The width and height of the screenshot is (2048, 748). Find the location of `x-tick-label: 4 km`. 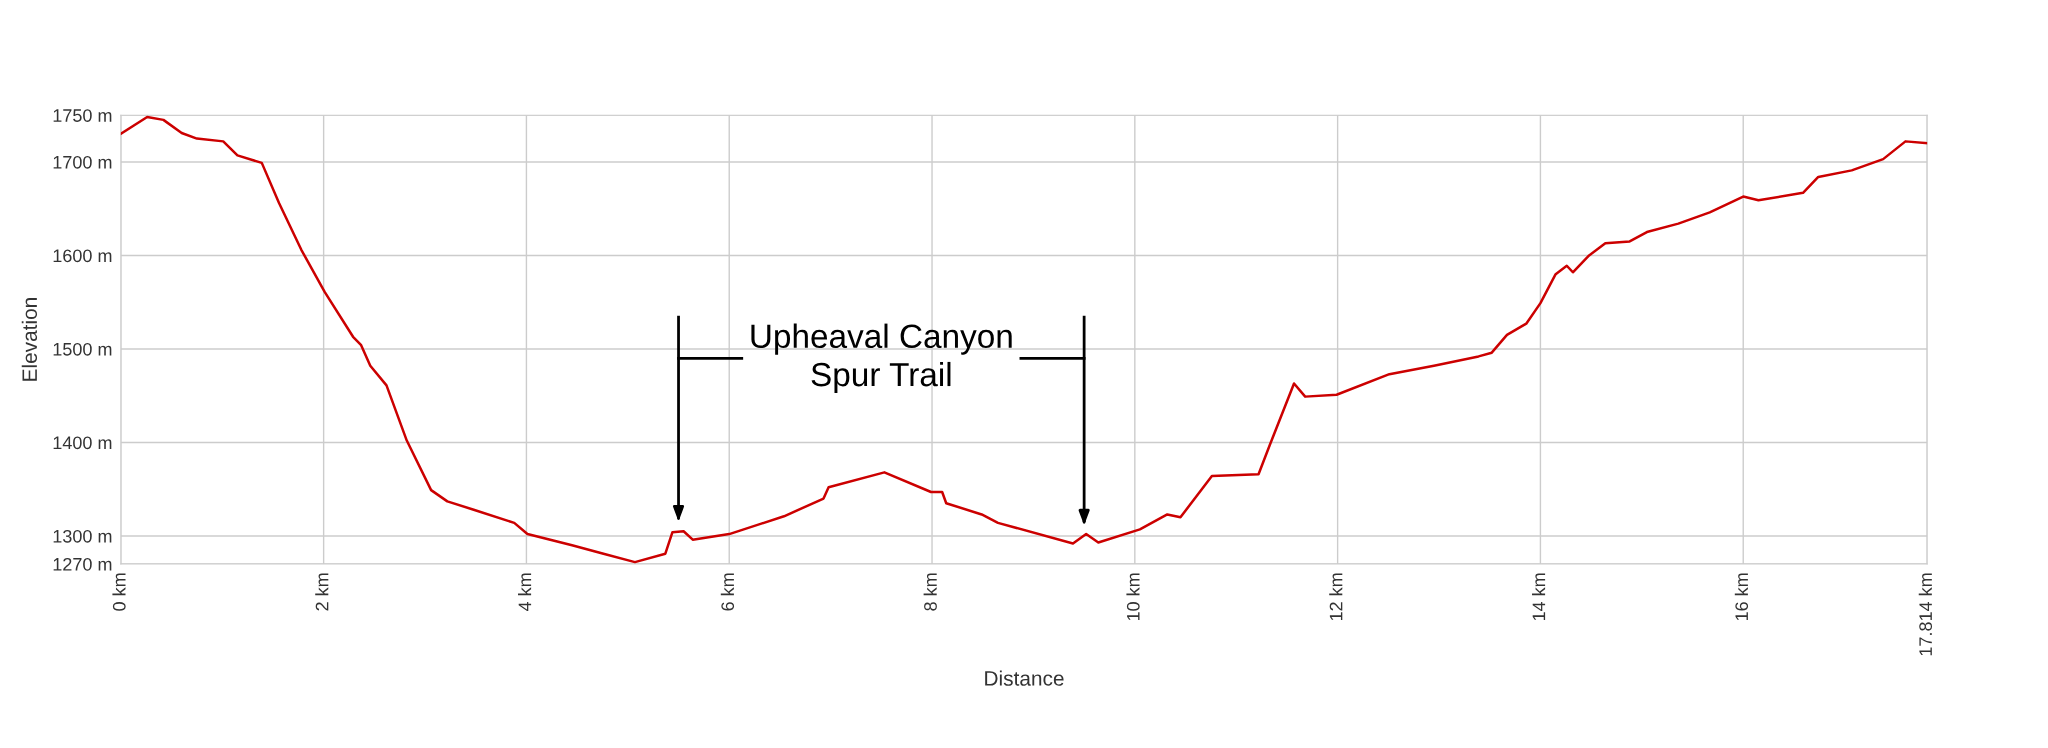

x-tick-label: 4 km is located at coordinates (525, 592).